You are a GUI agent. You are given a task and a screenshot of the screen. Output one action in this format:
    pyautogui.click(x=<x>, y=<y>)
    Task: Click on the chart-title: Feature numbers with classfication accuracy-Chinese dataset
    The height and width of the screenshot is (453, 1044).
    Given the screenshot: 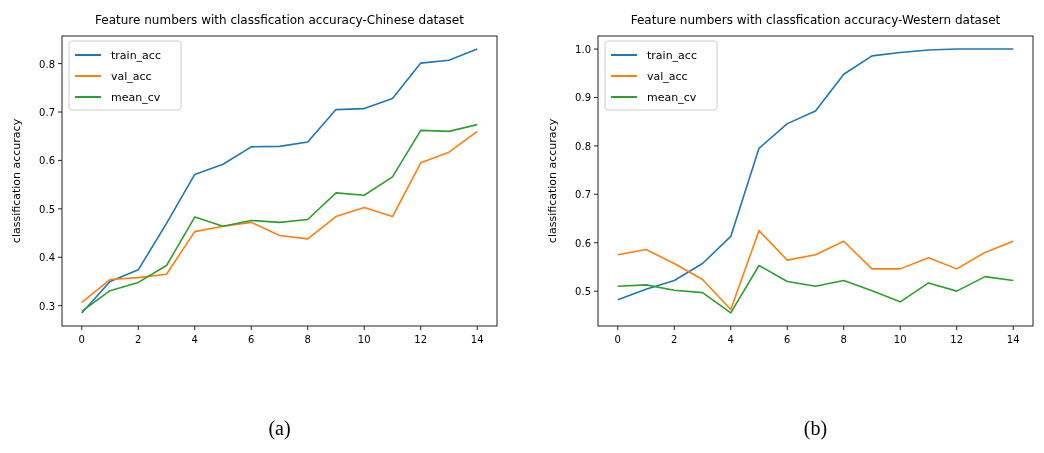 What is the action you would take?
    pyautogui.click(x=280, y=20)
    